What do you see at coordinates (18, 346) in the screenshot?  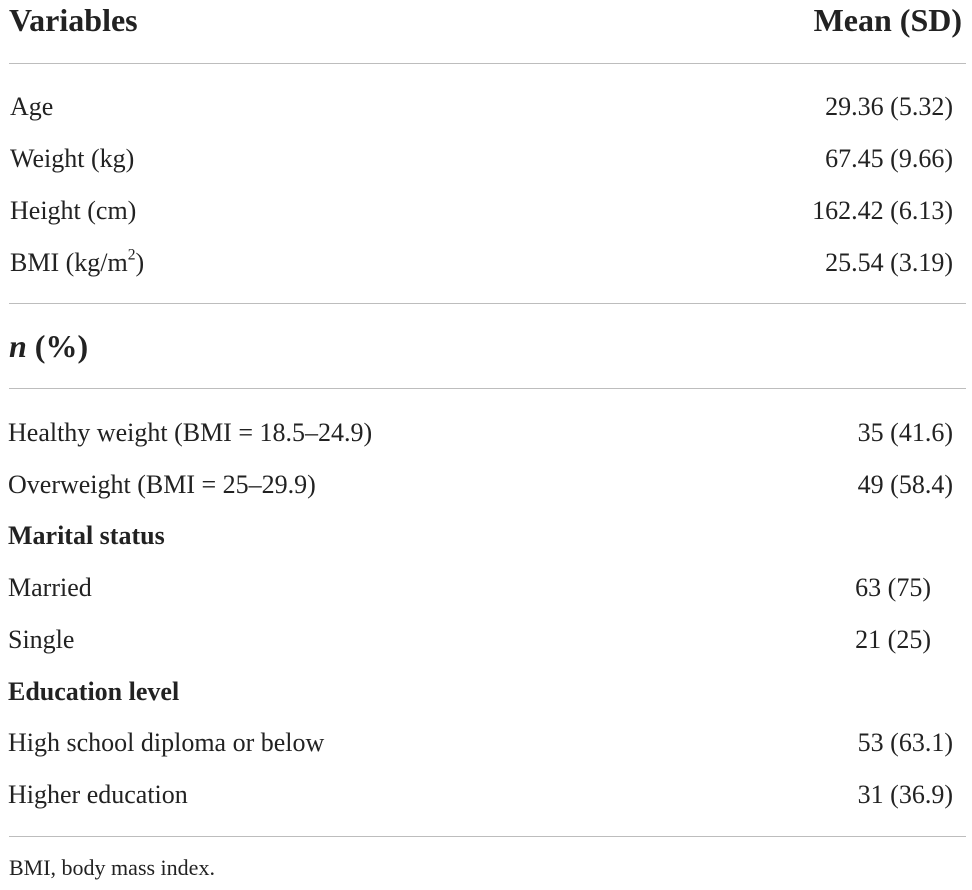 I see `n-symbol: n` at bounding box center [18, 346].